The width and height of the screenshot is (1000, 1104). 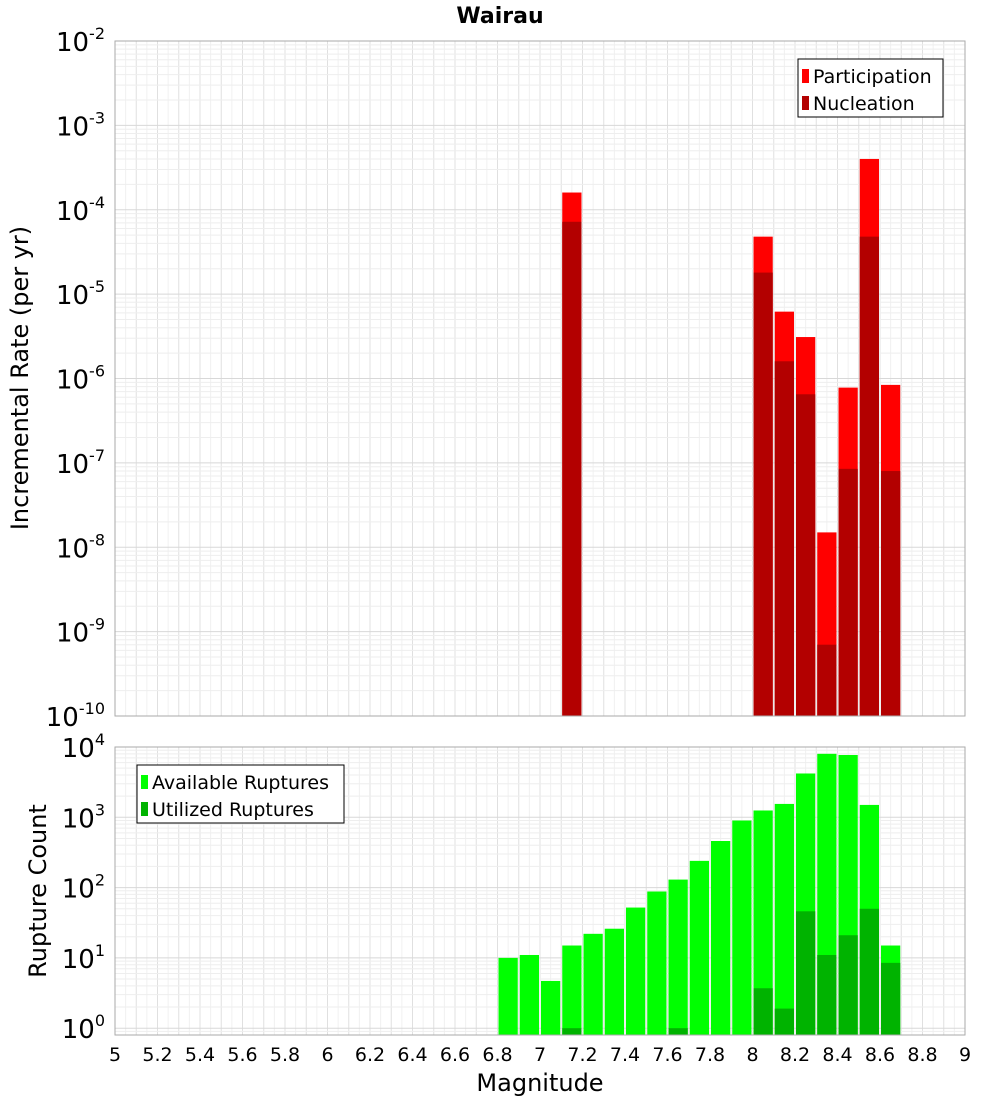 I want to click on top-y-tick-label: 10⁻⁷, so click(x=80, y=463).